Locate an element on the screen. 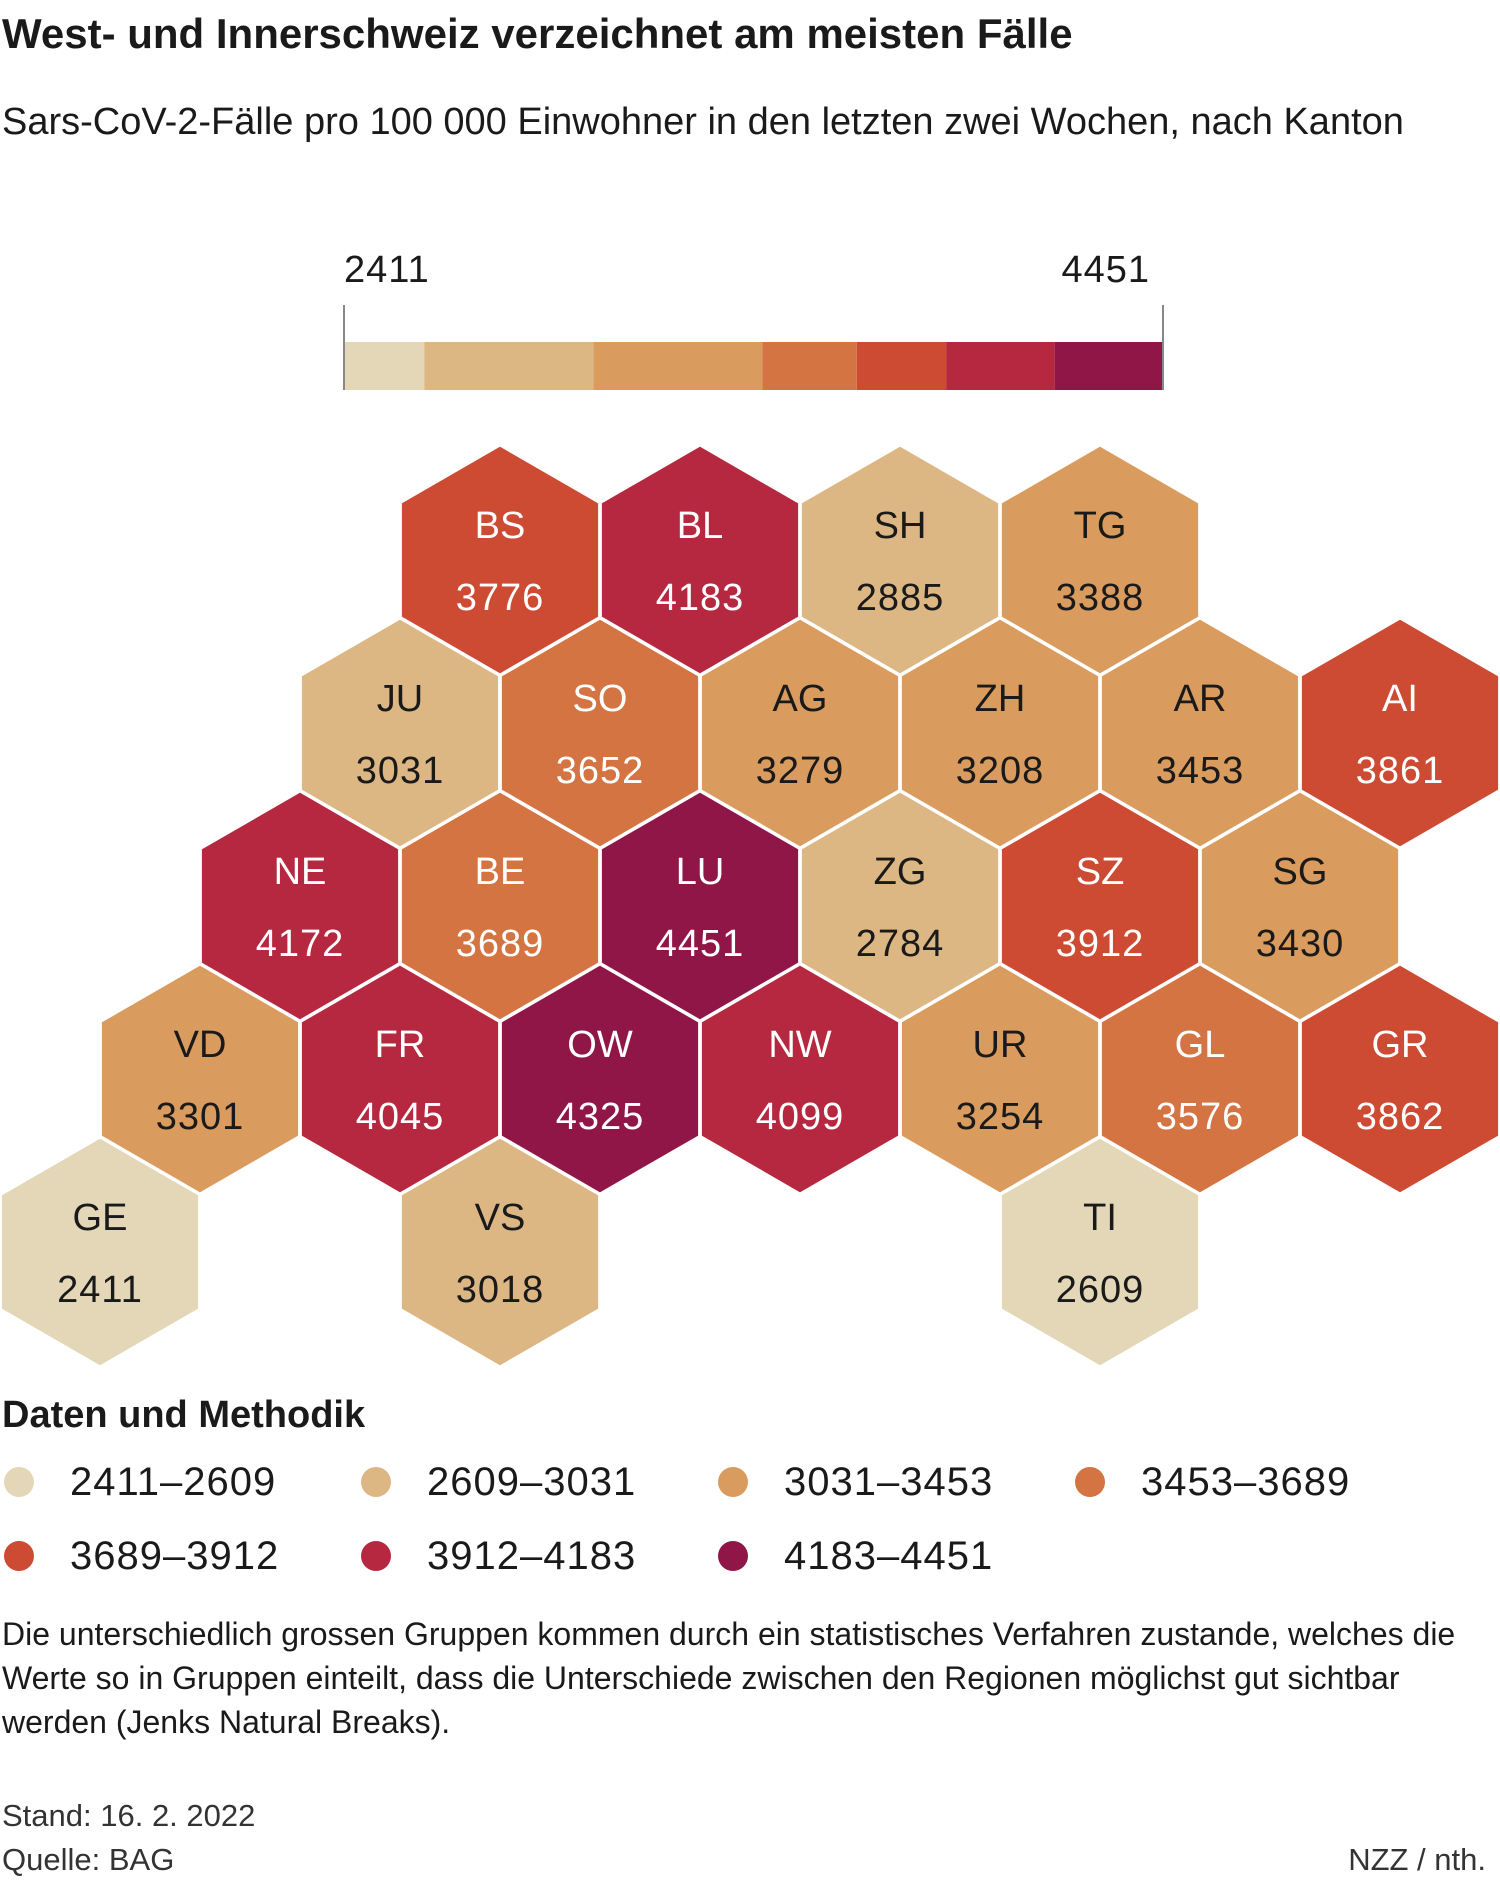 The image size is (1500, 1902). canton-hex-sz: SZ 3912 is located at coordinates (1100, 906).